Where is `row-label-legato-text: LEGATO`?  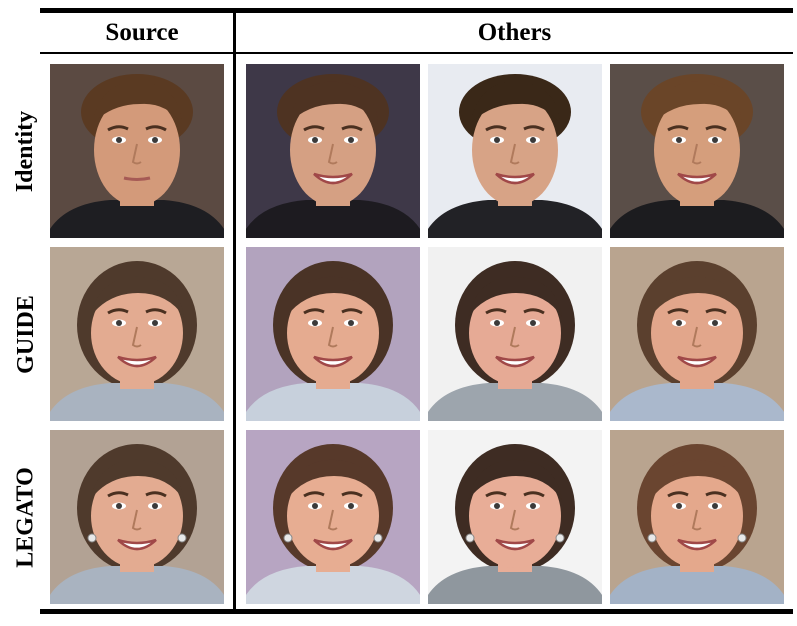 row-label-legato-text: LEGATO is located at coordinates (25, 517).